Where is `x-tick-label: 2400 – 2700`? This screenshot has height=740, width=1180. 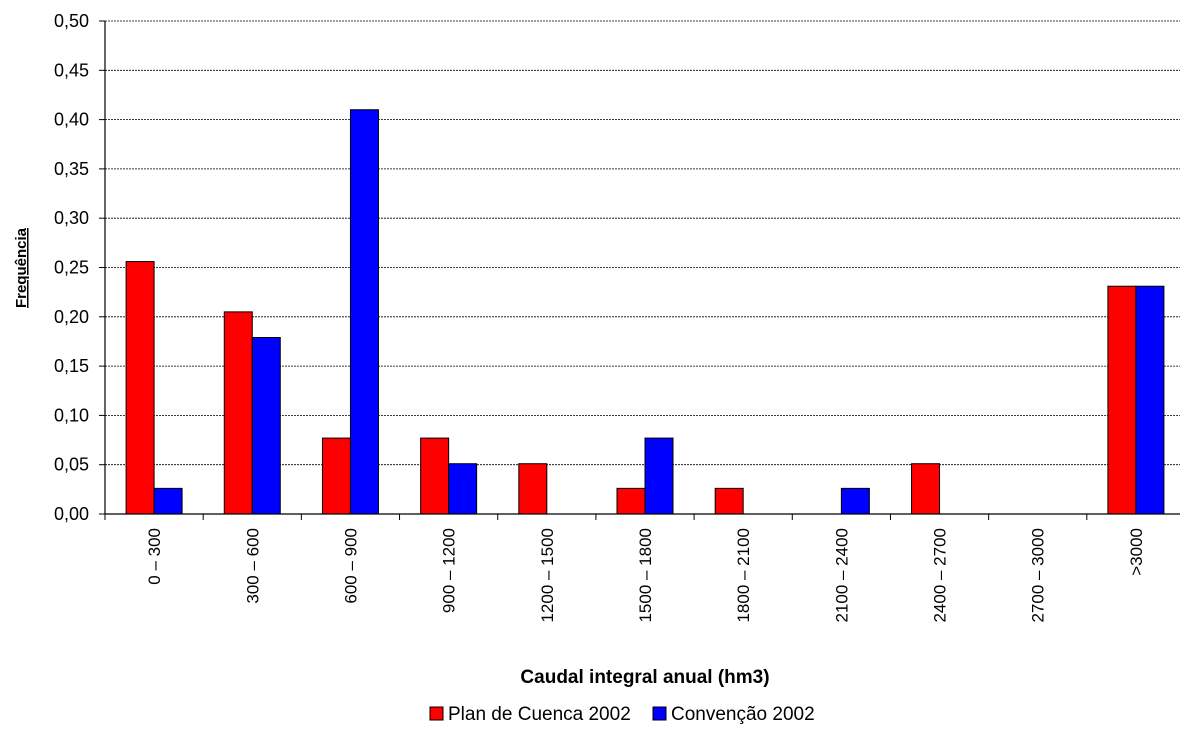 x-tick-label: 2400 – 2700 is located at coordinates (940, 575).